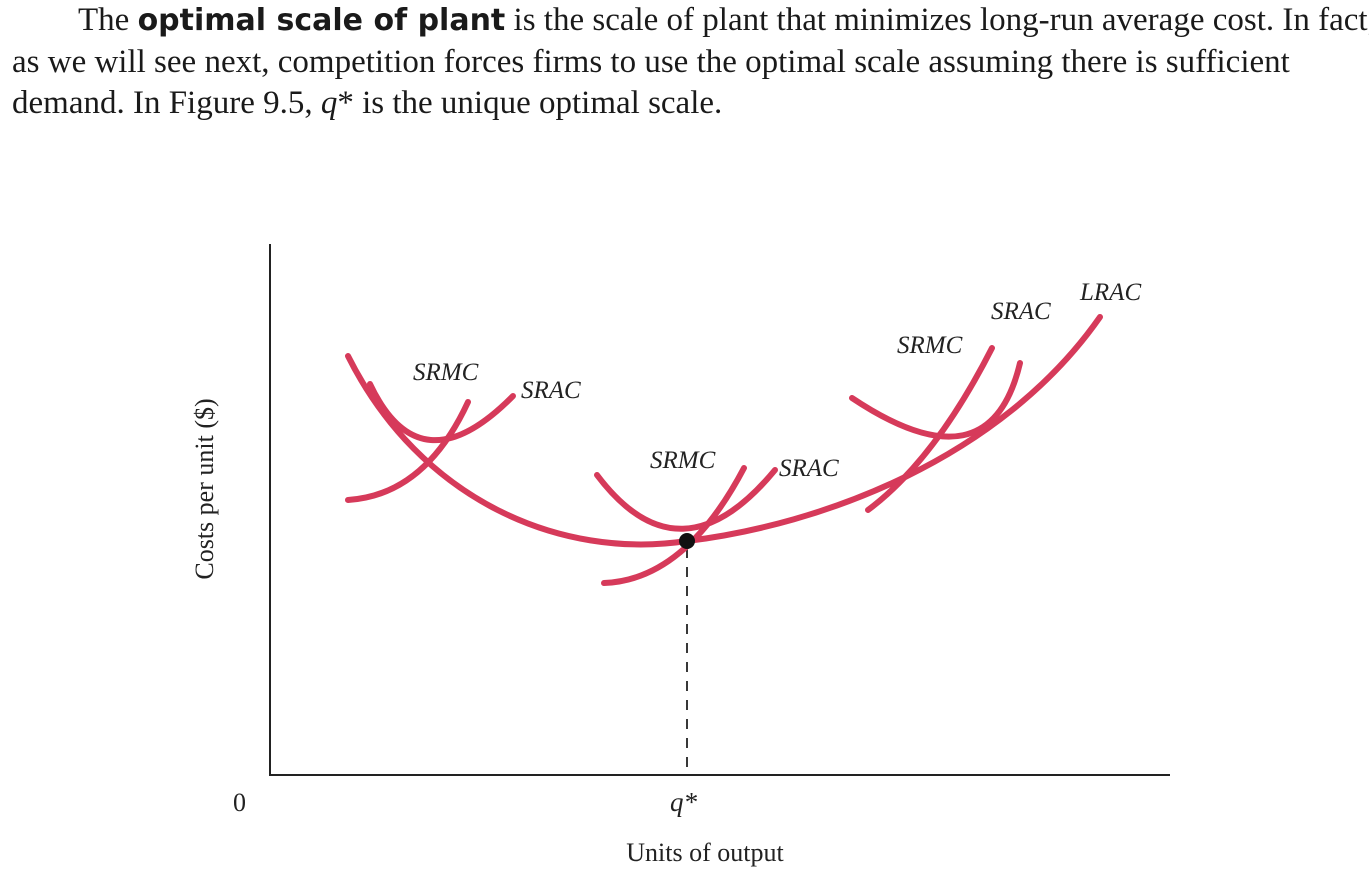 This screenshot has width=1369, height=896. Describe the element at coordinates (1110, 292) in the screenshot. I see `label-lrac: LRAC` at that location.